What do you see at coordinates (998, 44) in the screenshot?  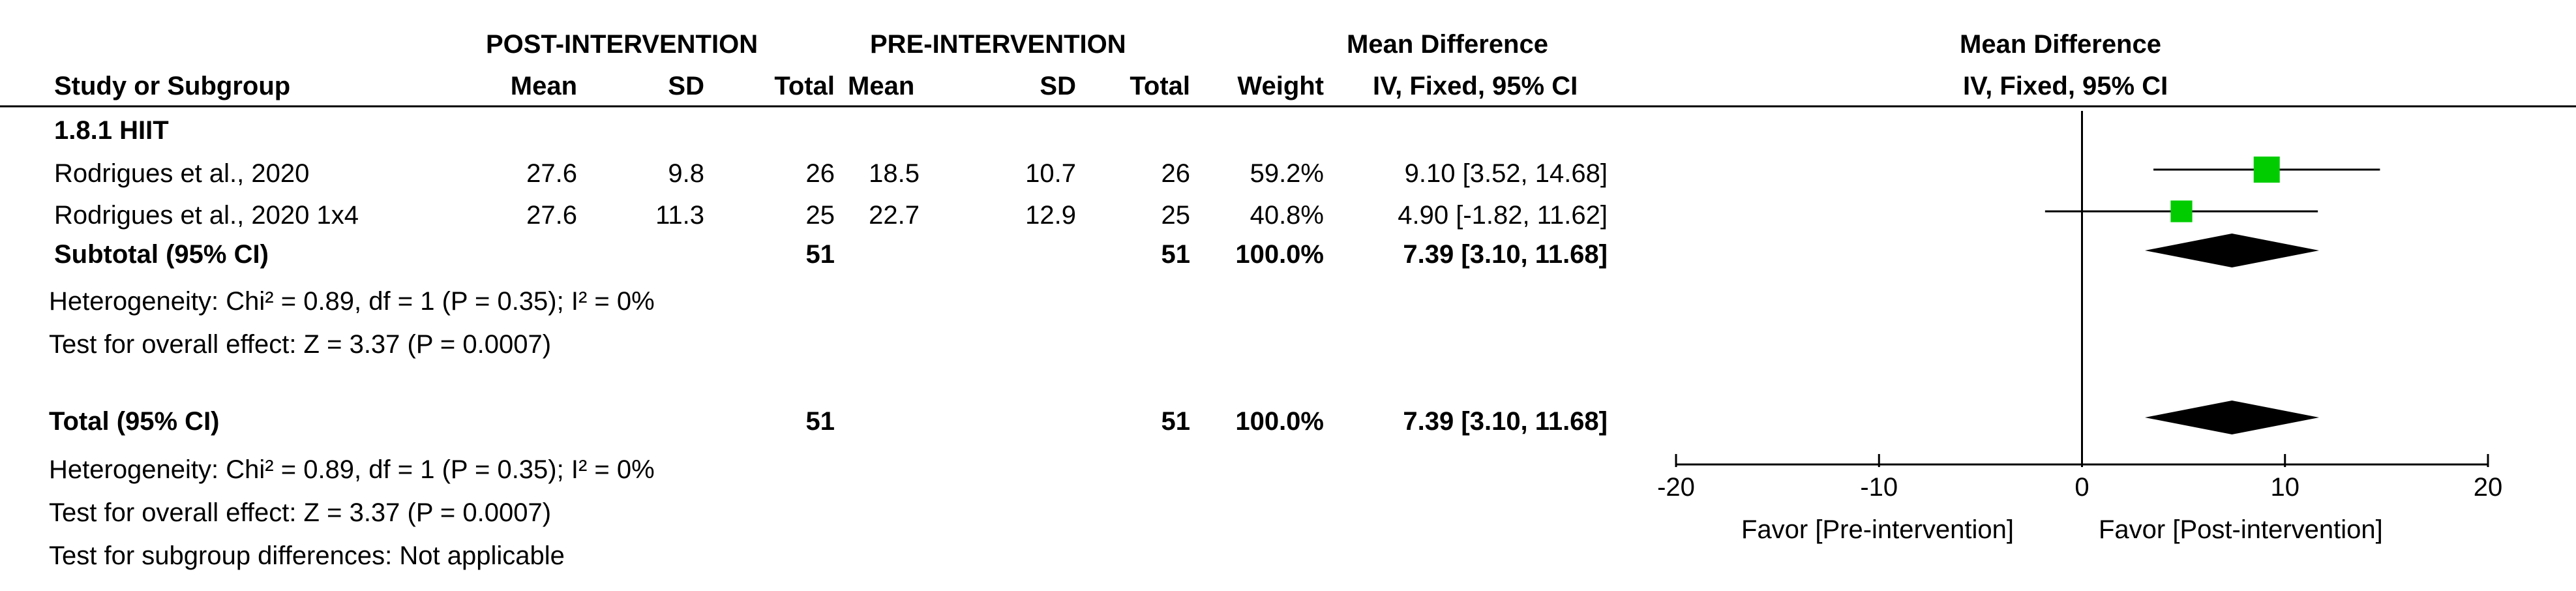 I see `header-pre-intervention: PRE-INTERVENTION` at bounding box center [998, 44].